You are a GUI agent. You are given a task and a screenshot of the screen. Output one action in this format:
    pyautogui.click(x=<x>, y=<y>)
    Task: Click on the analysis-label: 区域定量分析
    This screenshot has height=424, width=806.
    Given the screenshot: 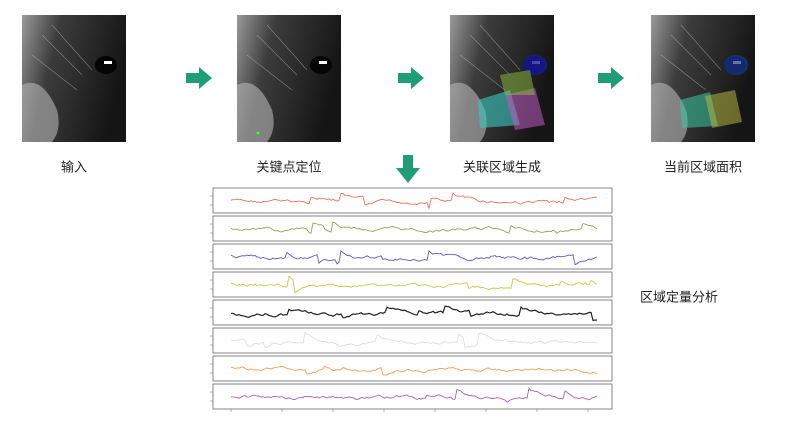 What is the action you would take?
    pyautogui.click(x=679, y=298)
    